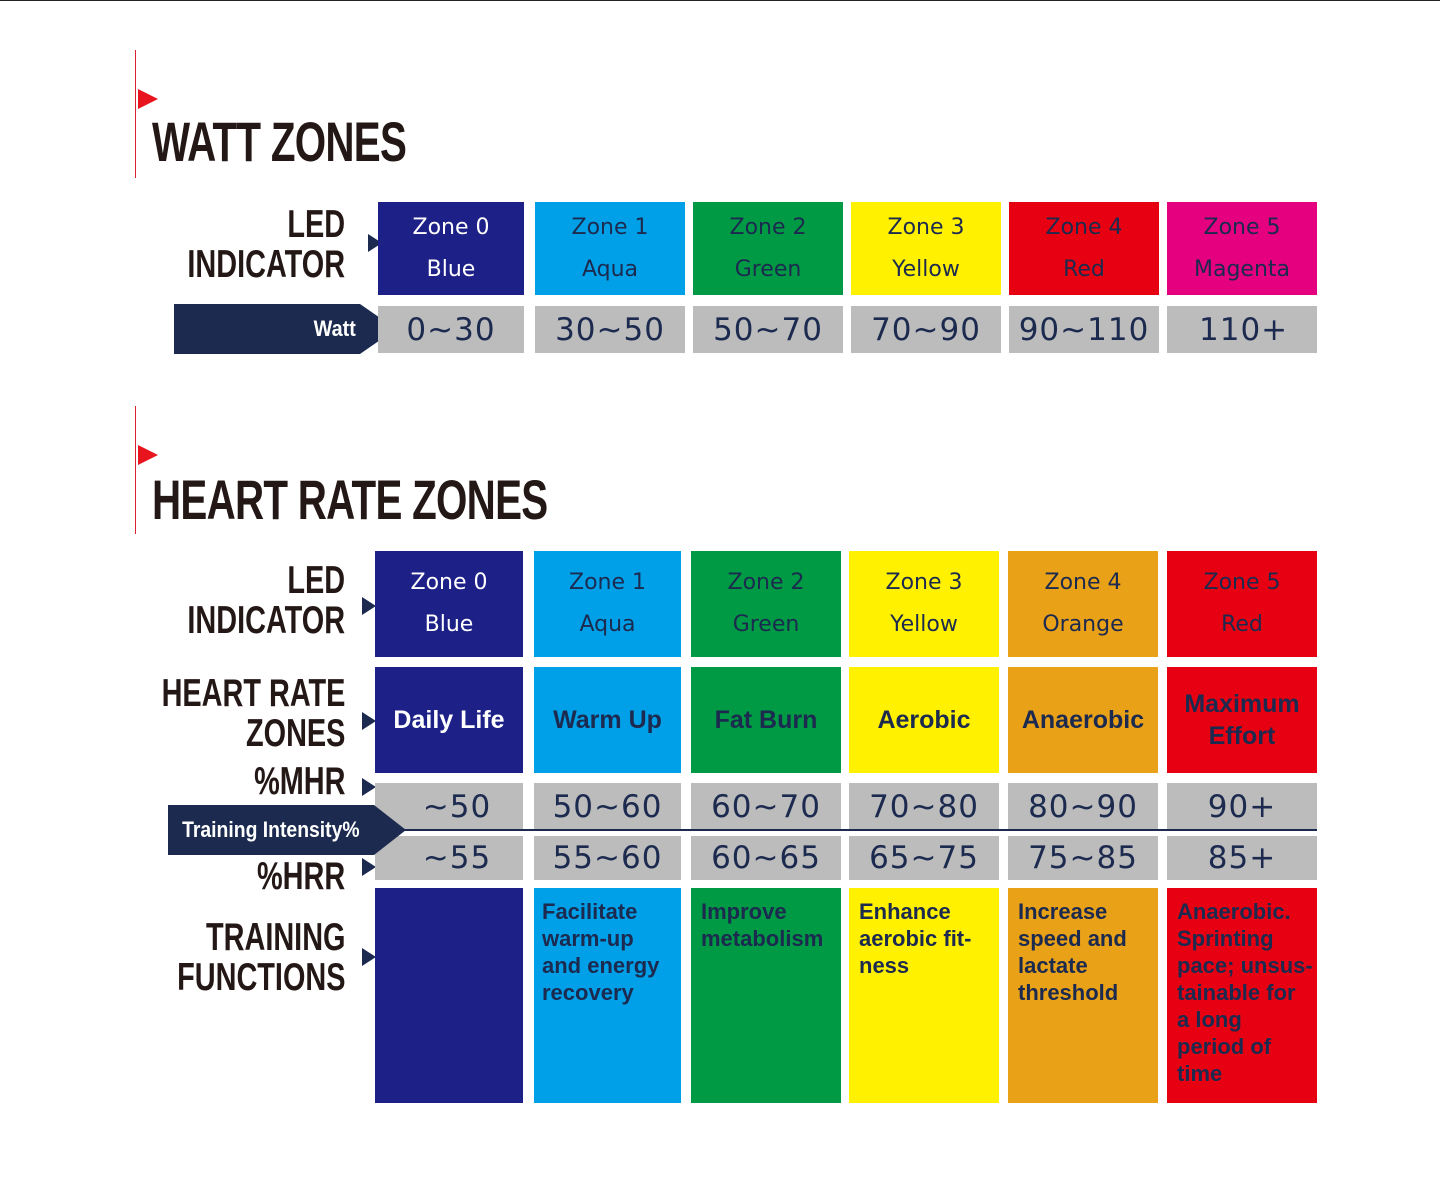 Image resolution: width=1440 pixels, height=1200 pixels. I want to click on mhr-value-zone-2: 60~70, so click(766, 806).